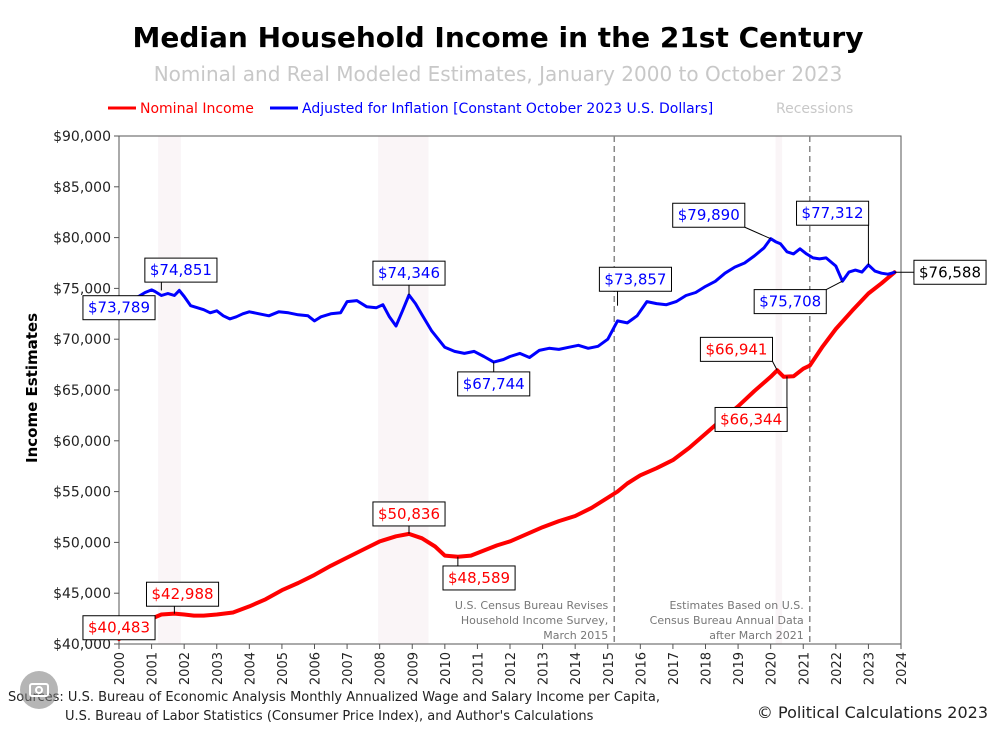 The height and width of the screenshot is (731, 1000). What do you see at coordinates (283, 668) in the screenshot?
I see `x-tick-label: 2005` at bounding box center [283, 668].